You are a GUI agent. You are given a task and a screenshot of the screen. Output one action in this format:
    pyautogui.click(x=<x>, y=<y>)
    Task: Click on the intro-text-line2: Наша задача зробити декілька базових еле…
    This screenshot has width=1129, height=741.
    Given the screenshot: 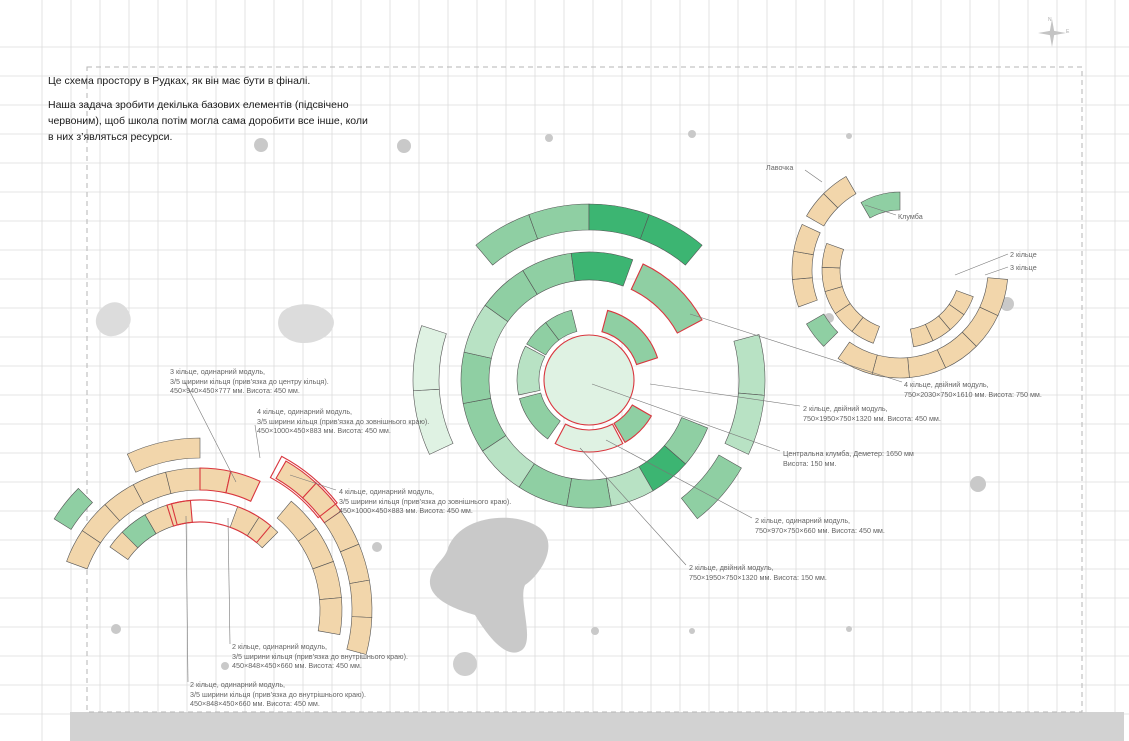 What is the action you would take?
    pyautogui.click(x=208, y=121)
    